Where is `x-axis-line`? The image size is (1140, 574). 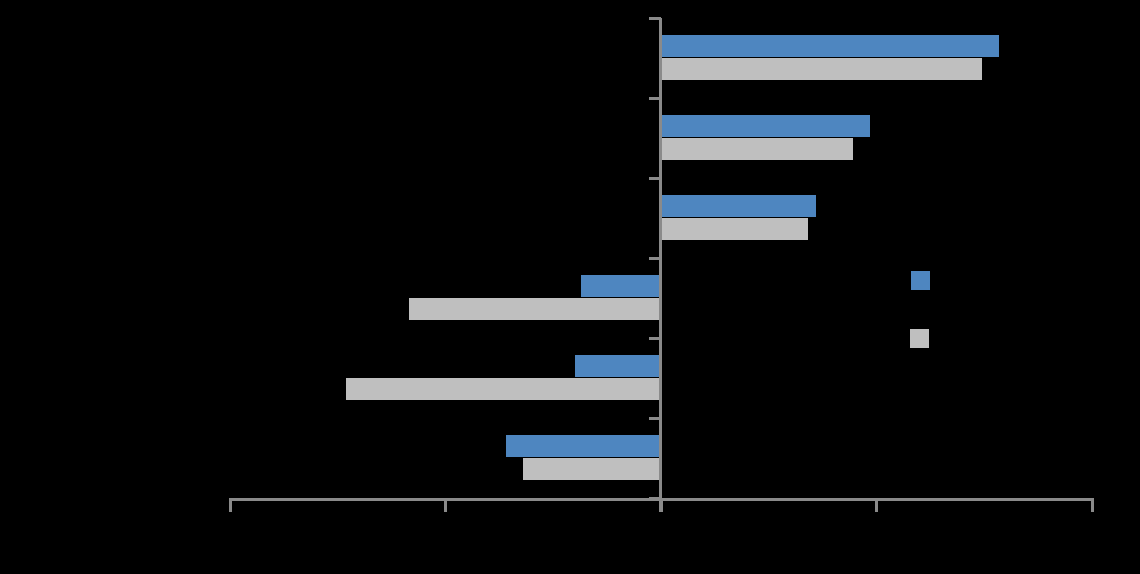
x-axis-line is located at coordinates (661, 499).